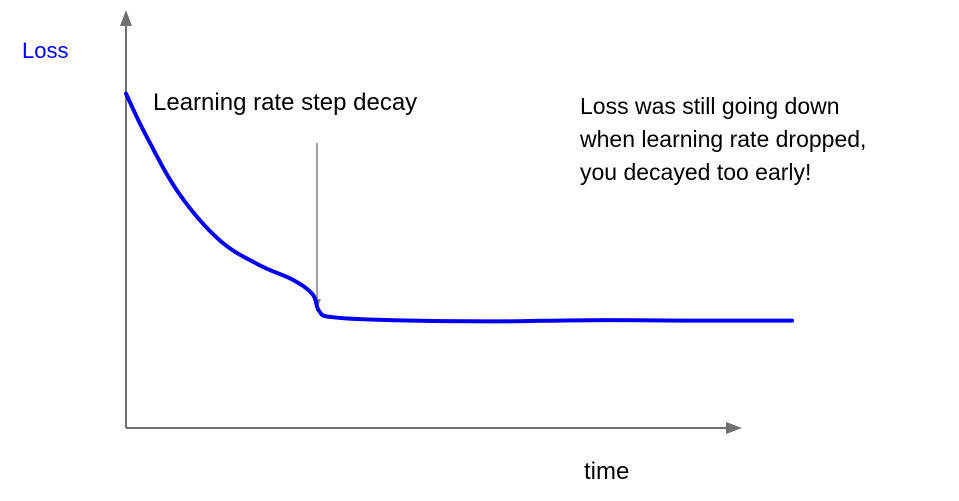 This screenshot has height=501, width=959. Describe the element at coordinates (317, 226) in the screenshot. I see `annotation-arrow` at that location.